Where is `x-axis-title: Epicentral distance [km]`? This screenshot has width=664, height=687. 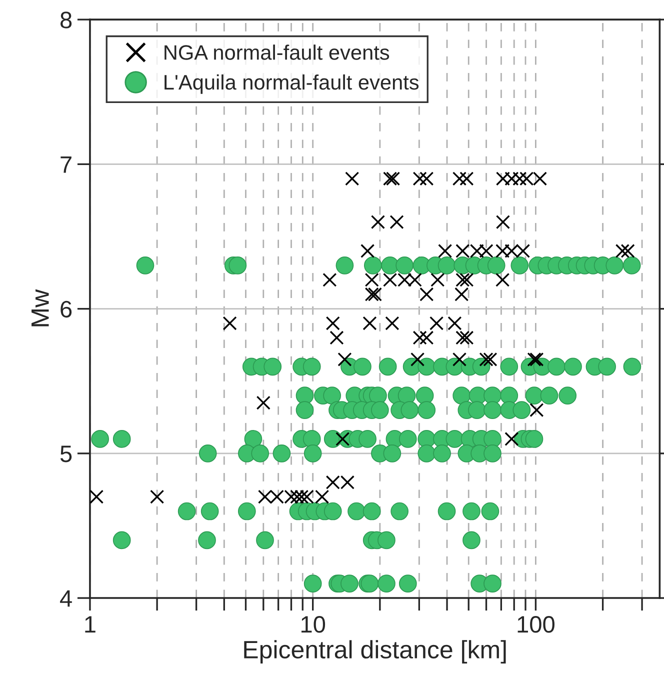 x-axis-title: Epicentral distance [km] is located at coordinates (375, 652).